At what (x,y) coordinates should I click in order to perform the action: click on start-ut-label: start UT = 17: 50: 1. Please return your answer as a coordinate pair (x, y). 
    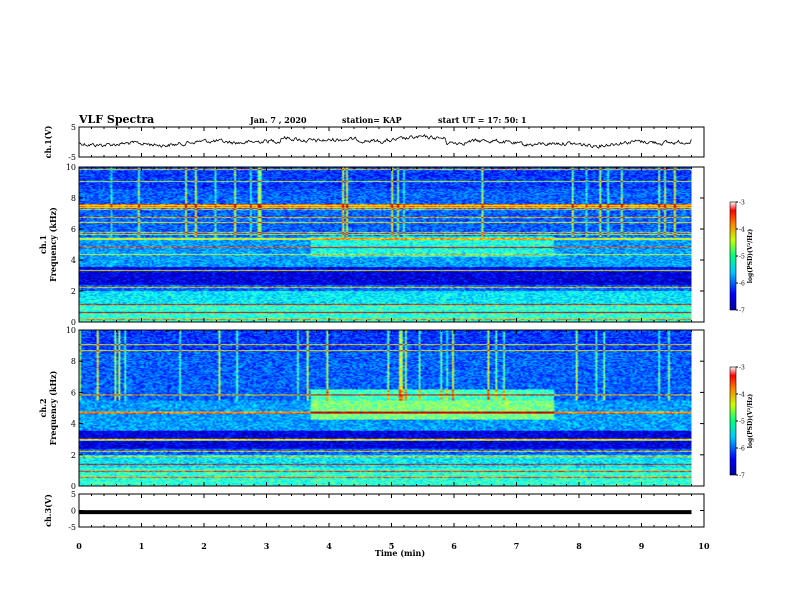
    Looking at the image, I should click on (482, 120).